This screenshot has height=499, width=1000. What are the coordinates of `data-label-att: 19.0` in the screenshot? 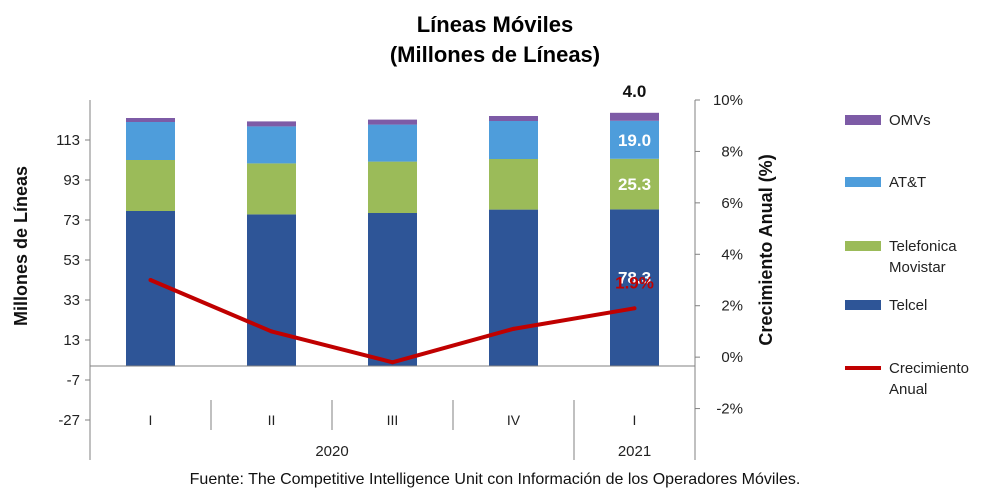 It's located at (634, 140).